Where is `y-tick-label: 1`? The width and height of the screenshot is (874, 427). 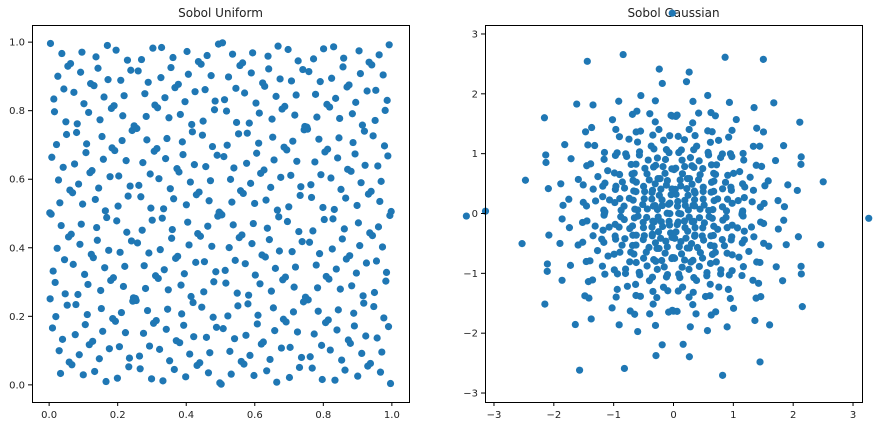 y-tick-label: 1 is located at coordinates (475, 154).